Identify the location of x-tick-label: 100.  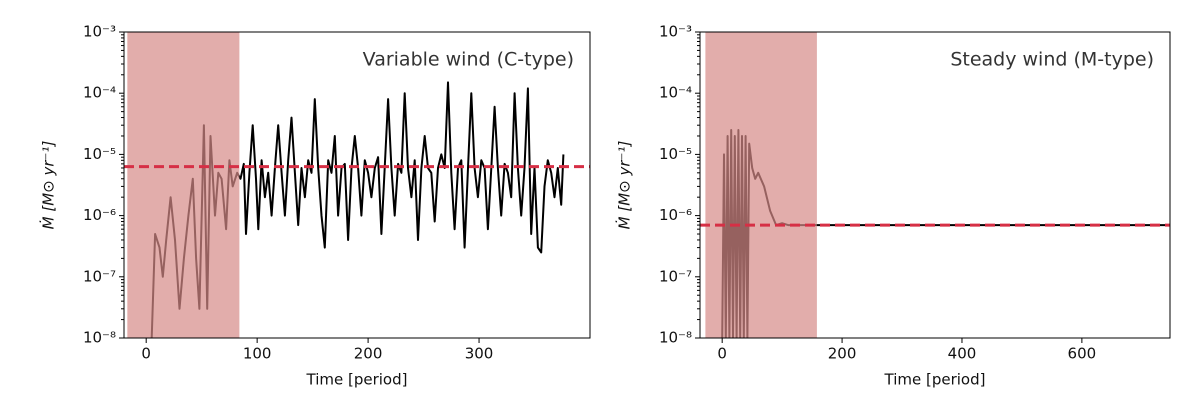
(257, 354).